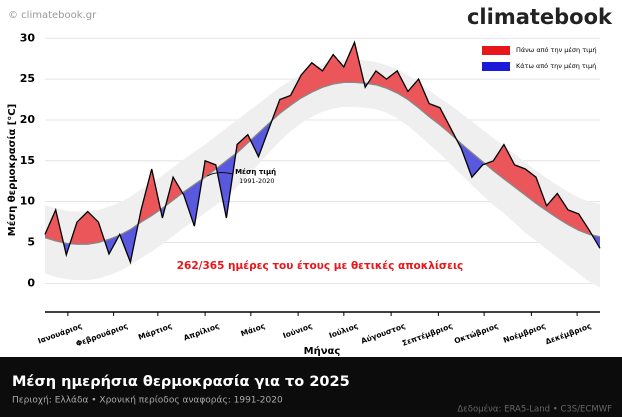 This screenshot has height=417, width=622. I want to click on y-tick-label: 20, so click(28, 119).